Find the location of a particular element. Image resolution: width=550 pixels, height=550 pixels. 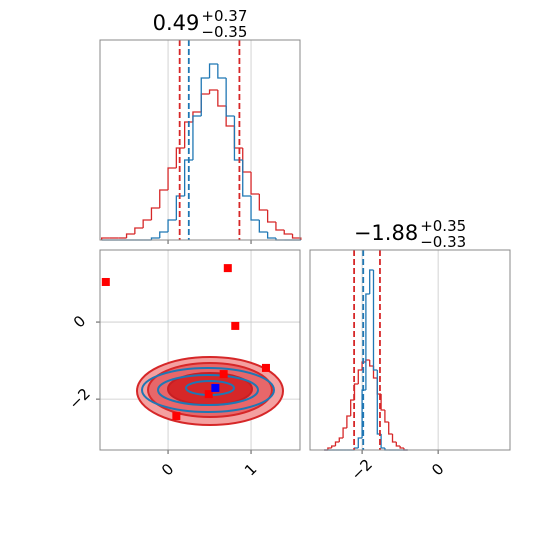

title-value: 0.49 is located at coordinates (176, 23).